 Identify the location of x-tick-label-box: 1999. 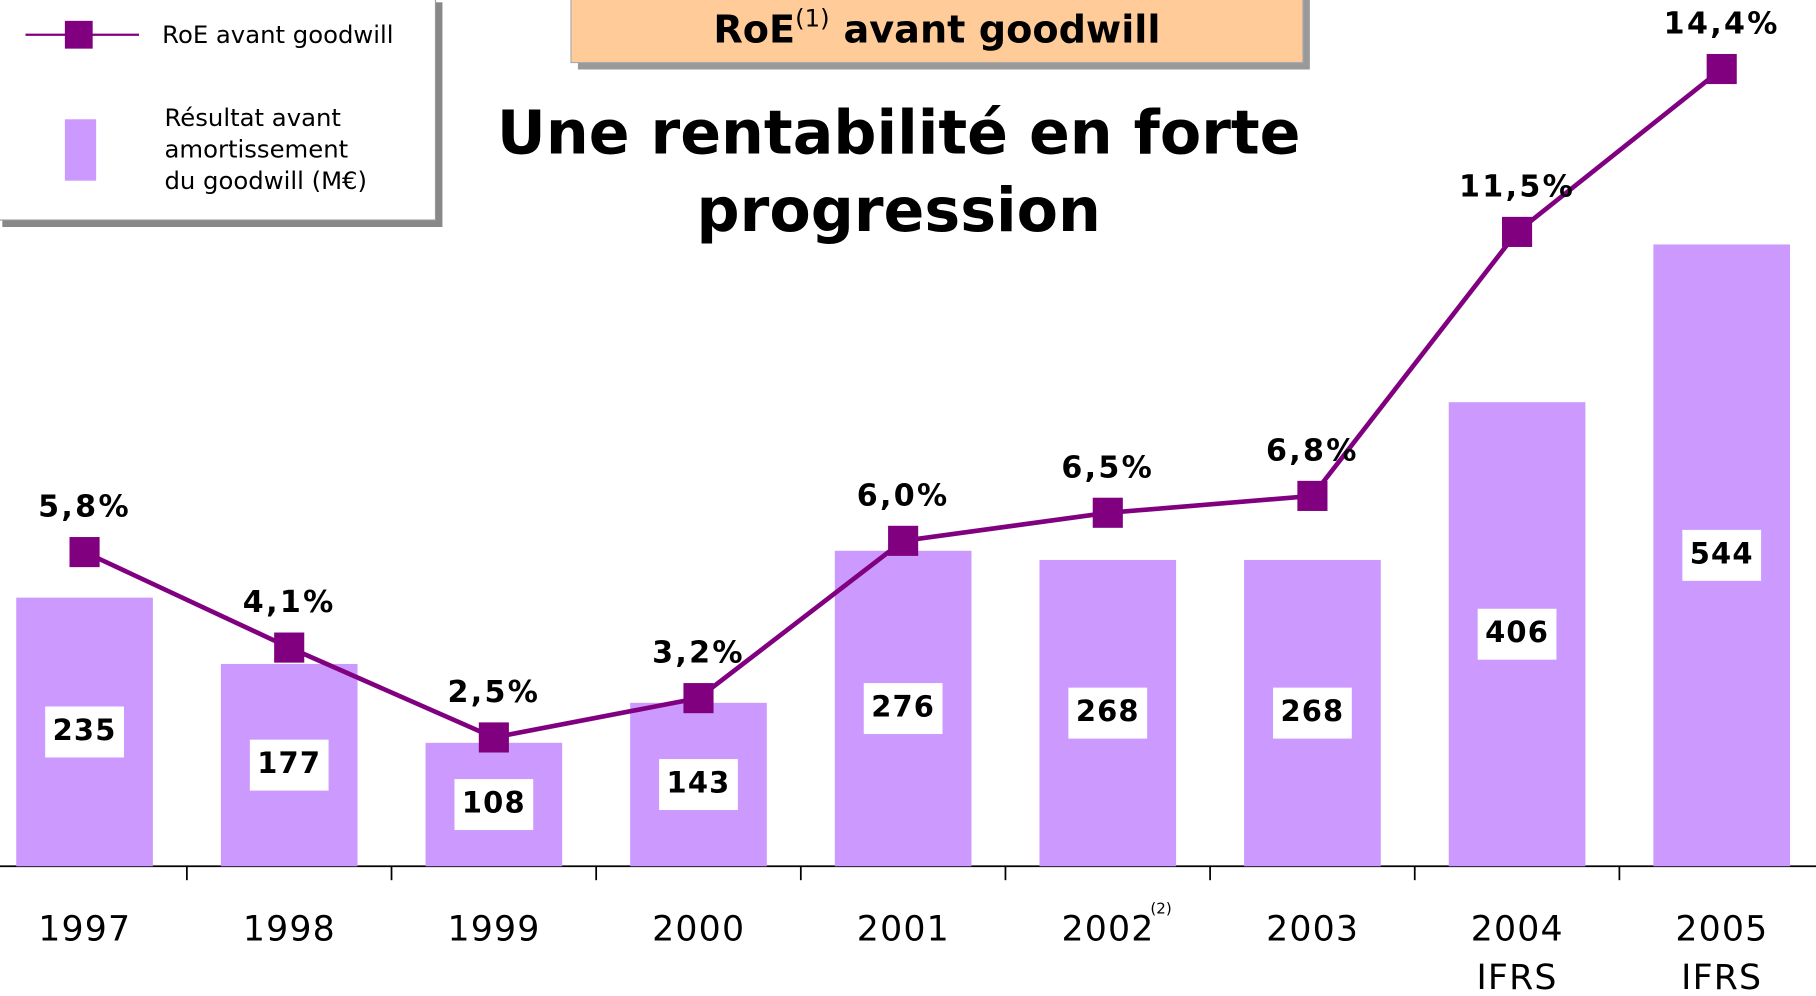
(494, 929).